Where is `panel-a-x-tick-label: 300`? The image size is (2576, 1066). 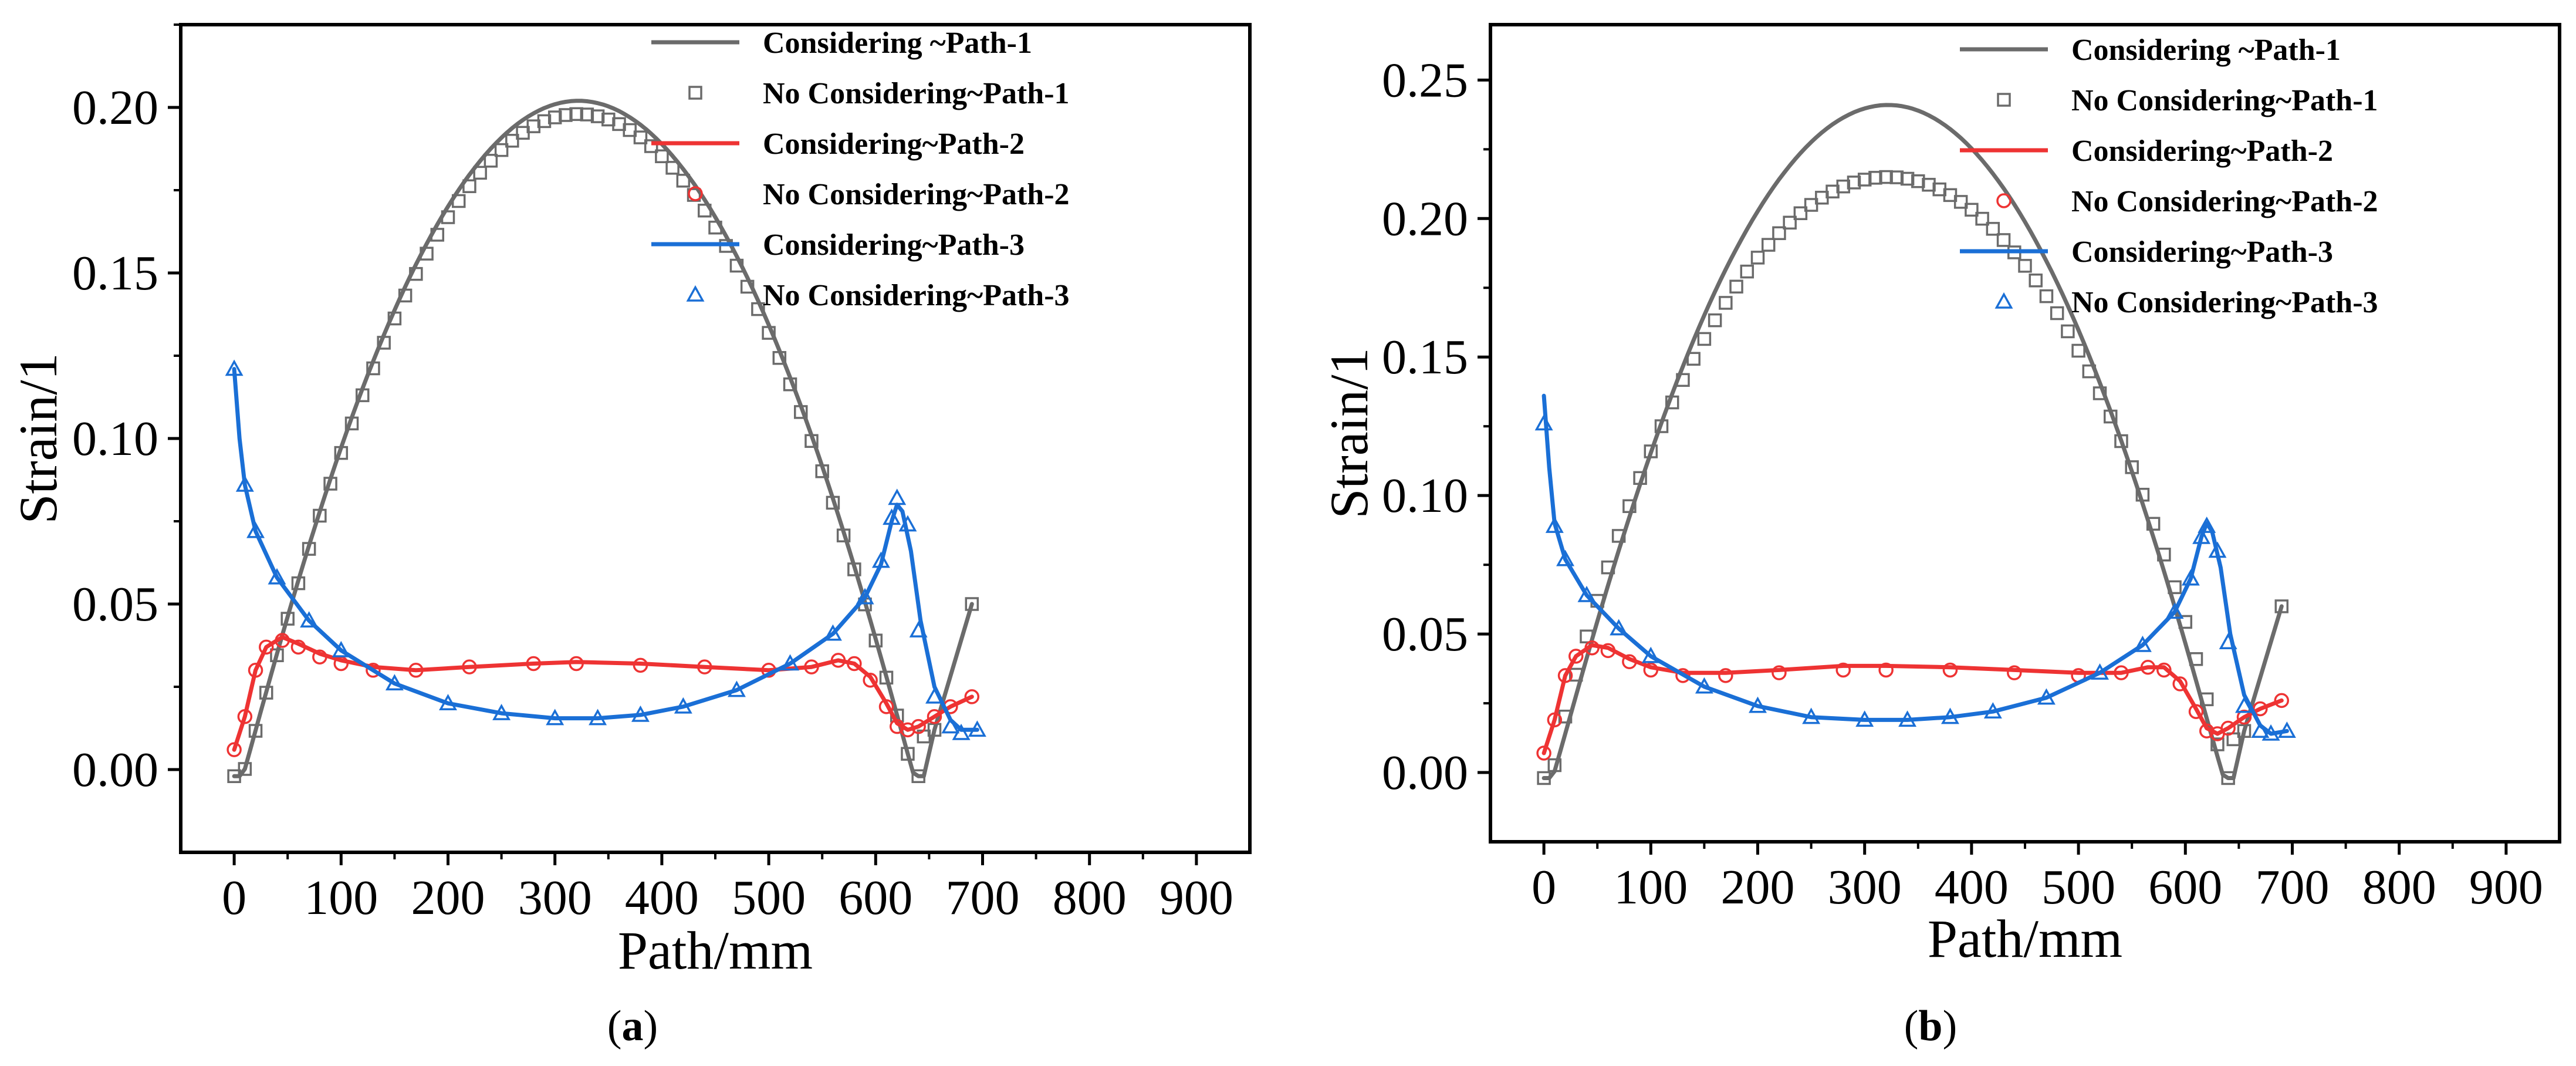
panel-a-x-tick-label: 300 is located at coordinates (555, 898).